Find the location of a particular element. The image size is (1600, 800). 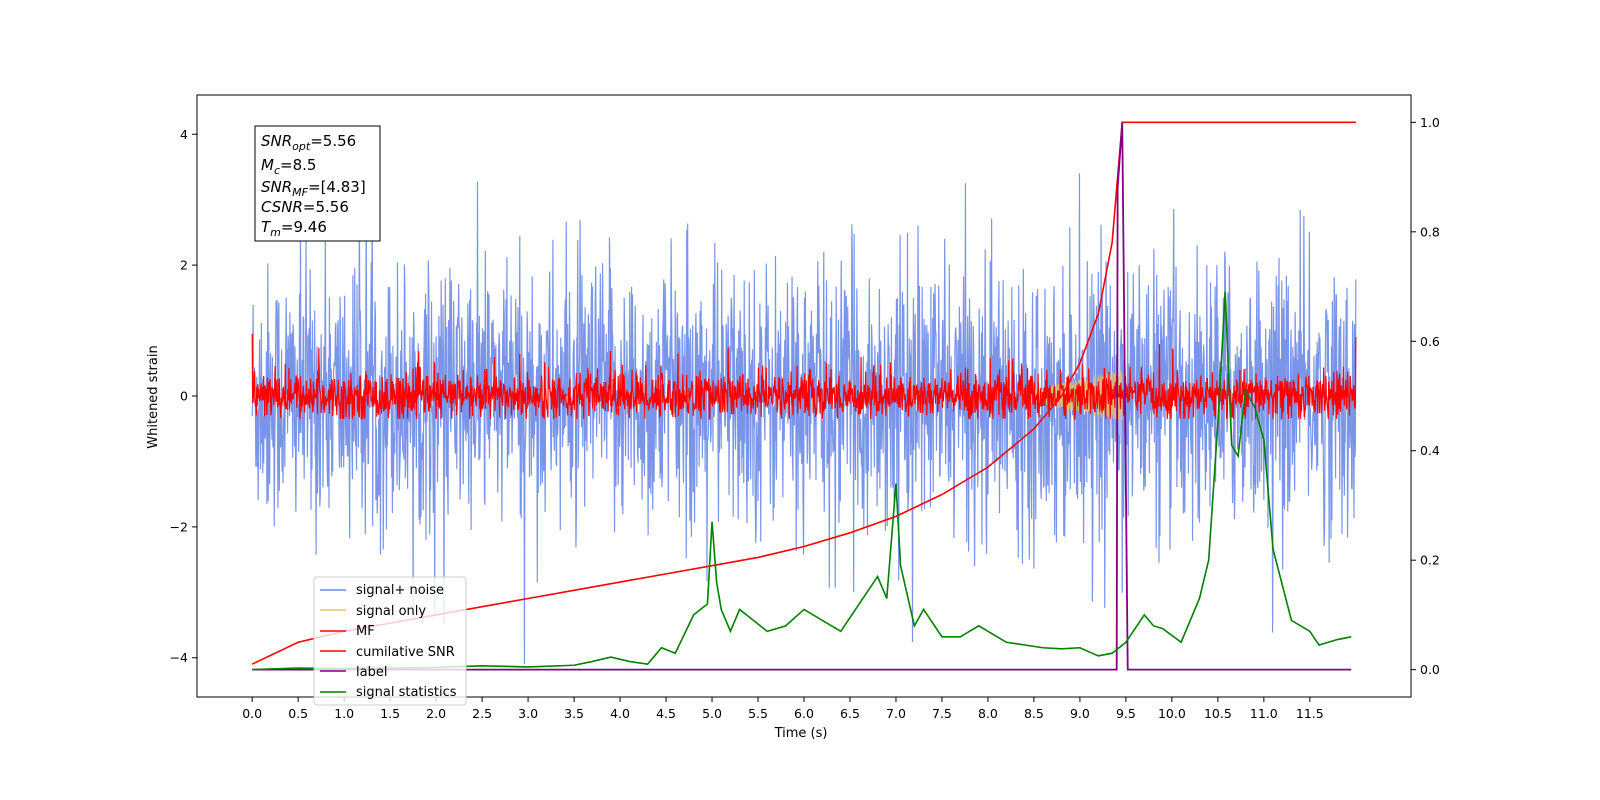

legend-entry-cumulative-snr: cumilative SNR is located at coordinates (387, 652).